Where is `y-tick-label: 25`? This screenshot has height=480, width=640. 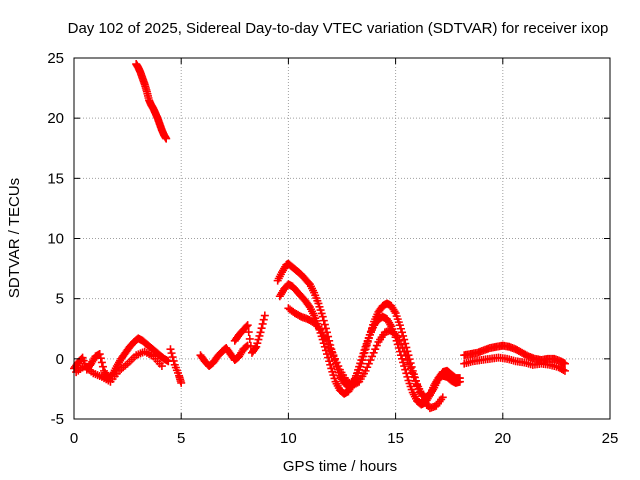 y-tick-label: 25 is located at coordinates (55, 58).